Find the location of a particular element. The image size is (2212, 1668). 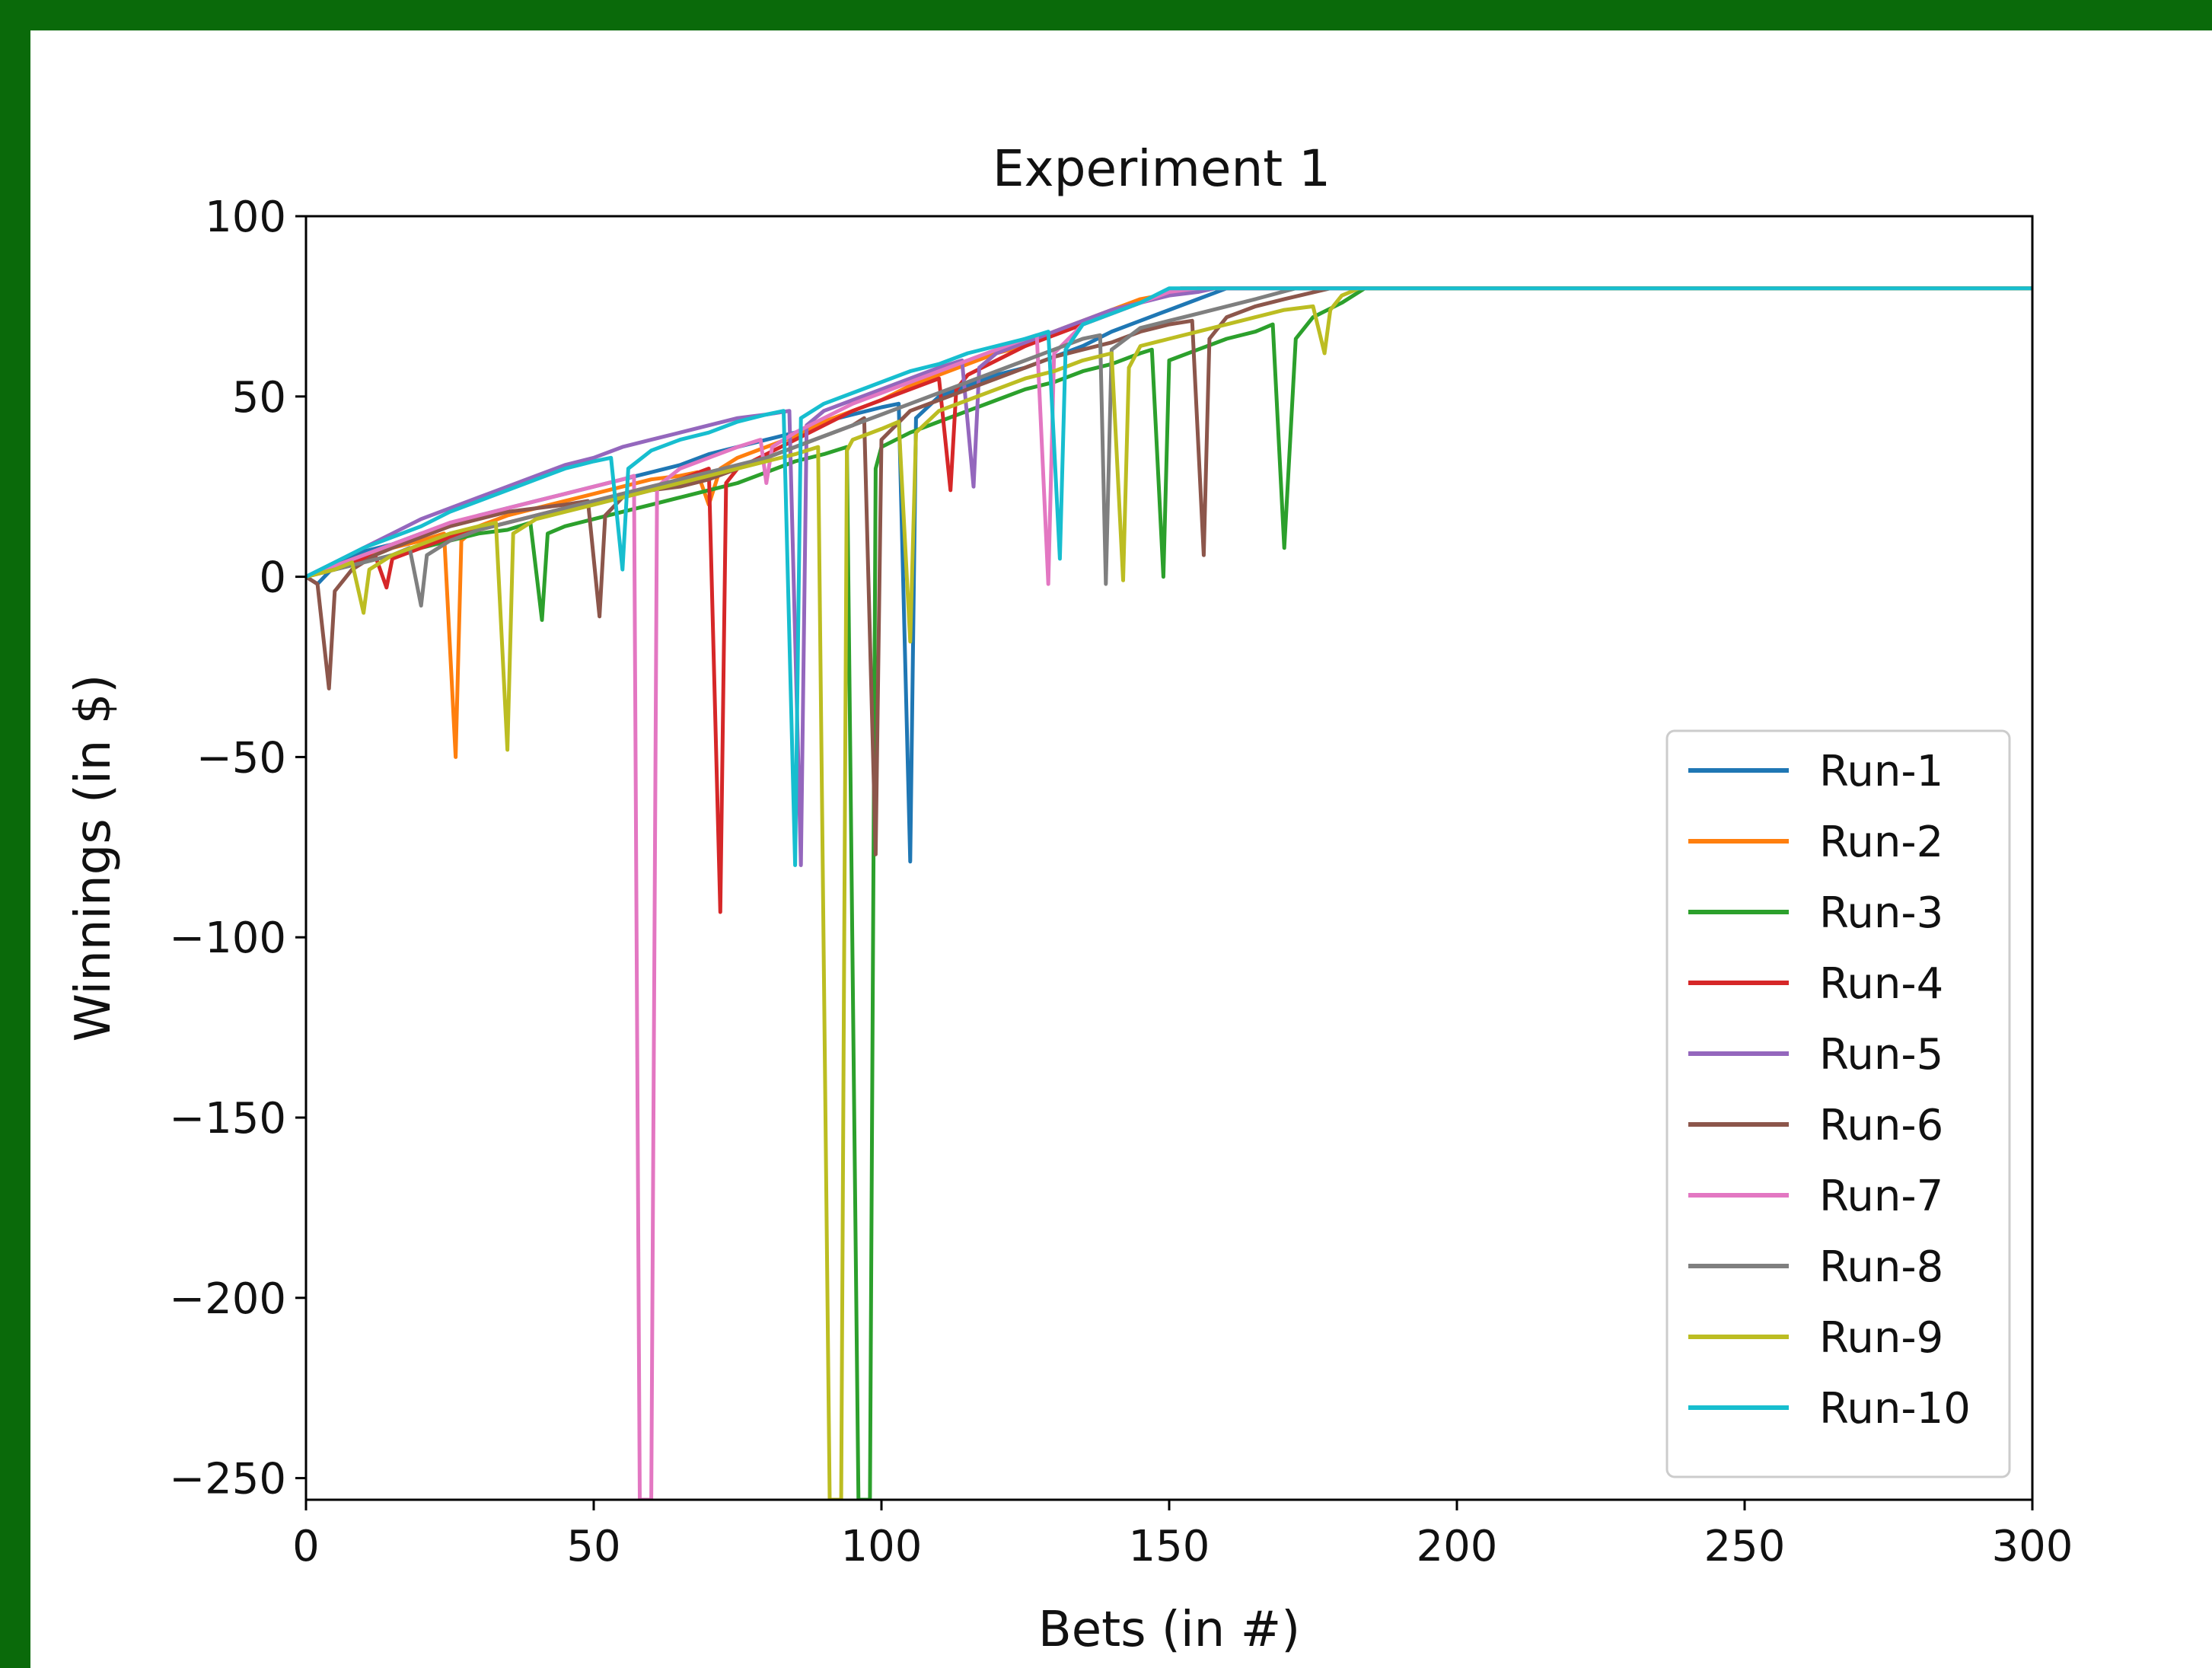

y-axis: −250 −200 −150 −100 −50 0 50 100 is located at coordinates (237, 849).